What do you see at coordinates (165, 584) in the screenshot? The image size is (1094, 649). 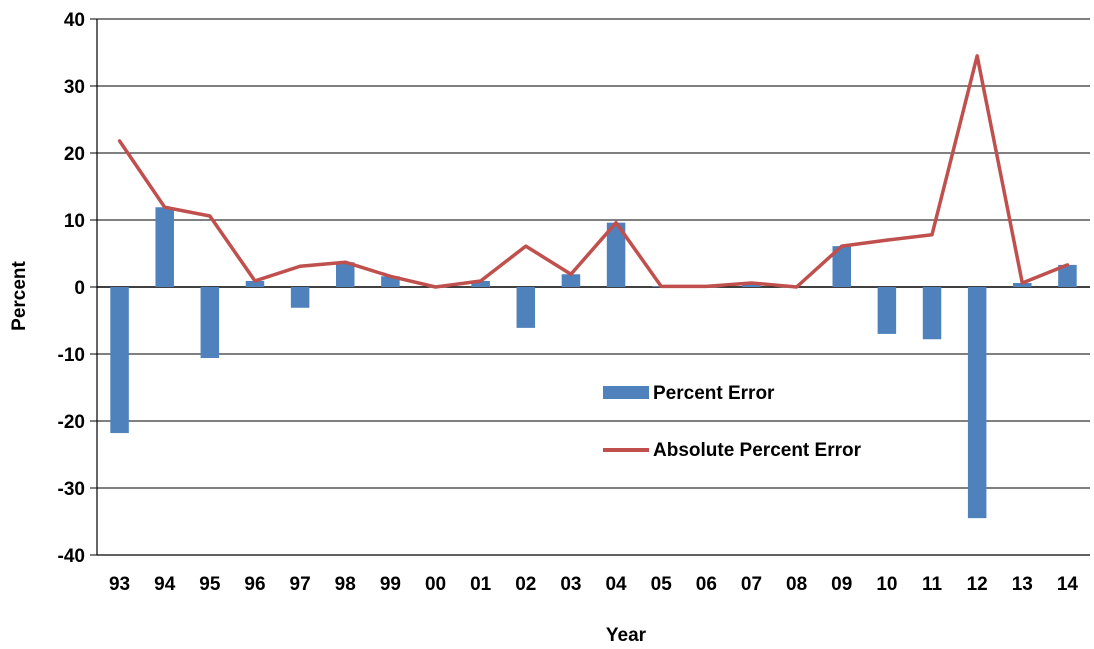 I see `x-tick-label-94: 94` at bounding box center [165, 584].